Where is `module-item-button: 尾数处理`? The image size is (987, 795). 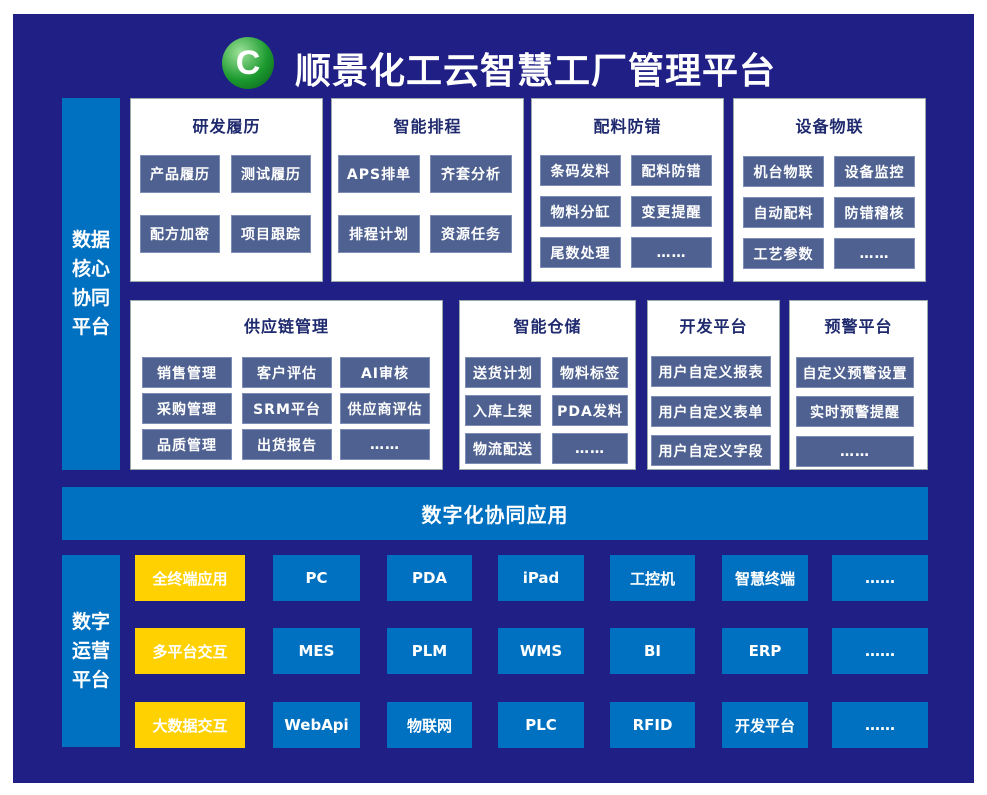
module-item-button: 尾数处理 is located at coordinates (580, 252).